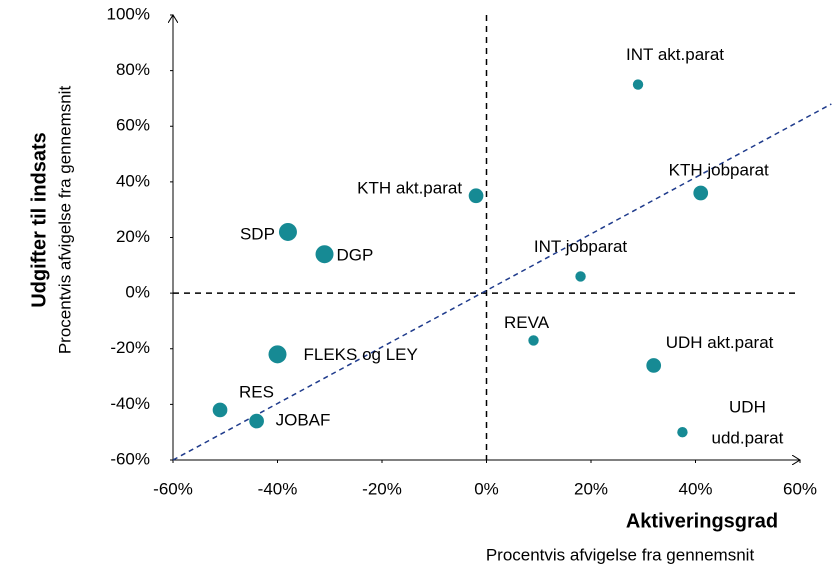 The image size is (840, 572). I want to click on y-tick-label: -20%, so click(130, 347).